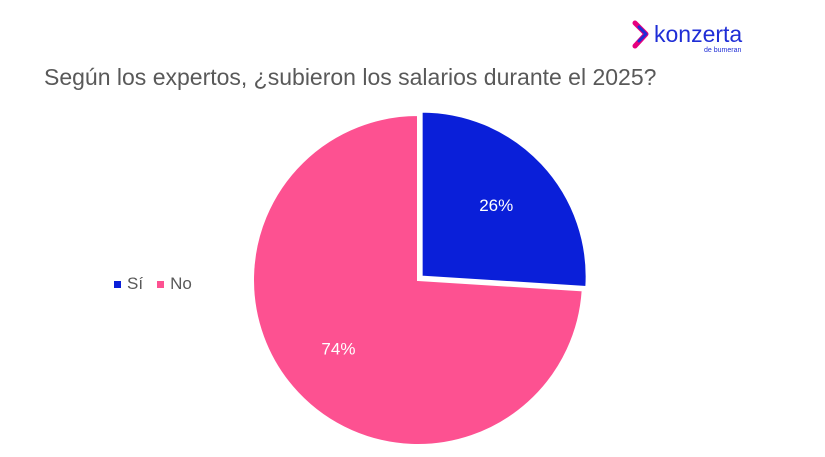  Describe the element at coordinates (496, 205) in the screenshot. I see `pie-label-si: 26%` at that location.